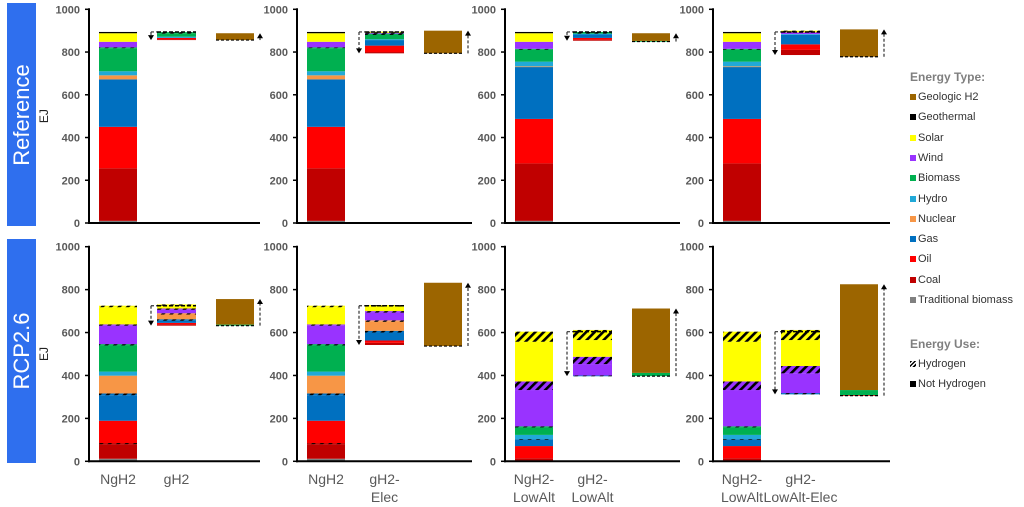  What do you see at coordinates (939, 178) in the screenshot?
I see `legend-label: Biomass` at bounding box center [939, 178].